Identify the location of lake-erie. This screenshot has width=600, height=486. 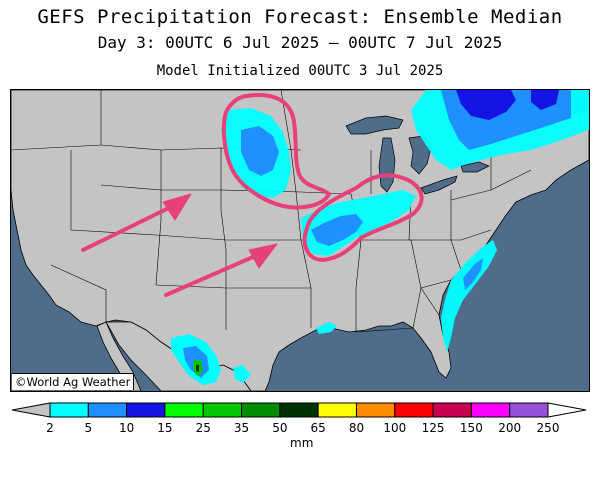
(439, 185).